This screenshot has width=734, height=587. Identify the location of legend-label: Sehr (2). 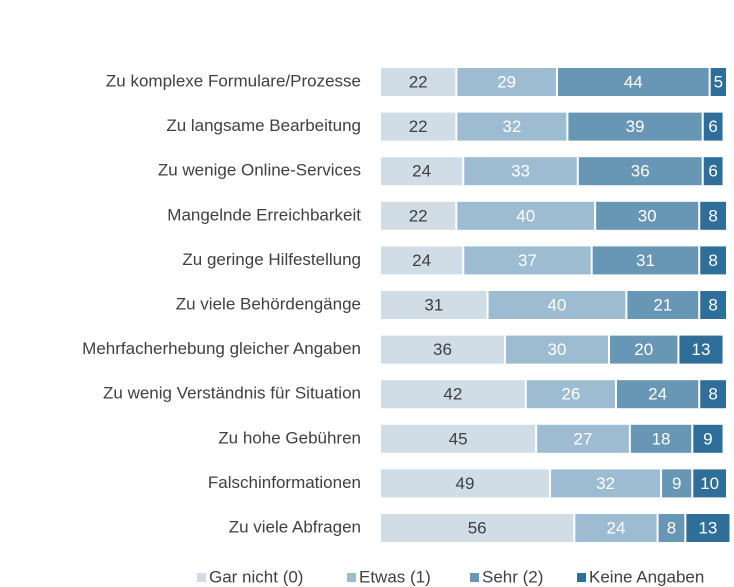
(512, 576).